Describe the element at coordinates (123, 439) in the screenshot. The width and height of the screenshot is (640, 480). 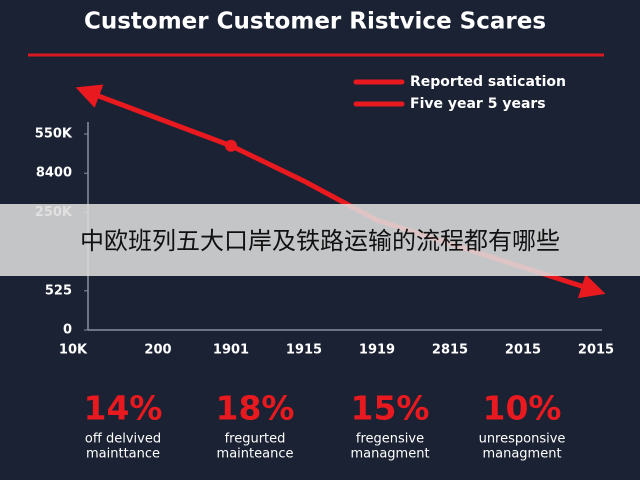
I see `stat-label: off delvived` at that location.